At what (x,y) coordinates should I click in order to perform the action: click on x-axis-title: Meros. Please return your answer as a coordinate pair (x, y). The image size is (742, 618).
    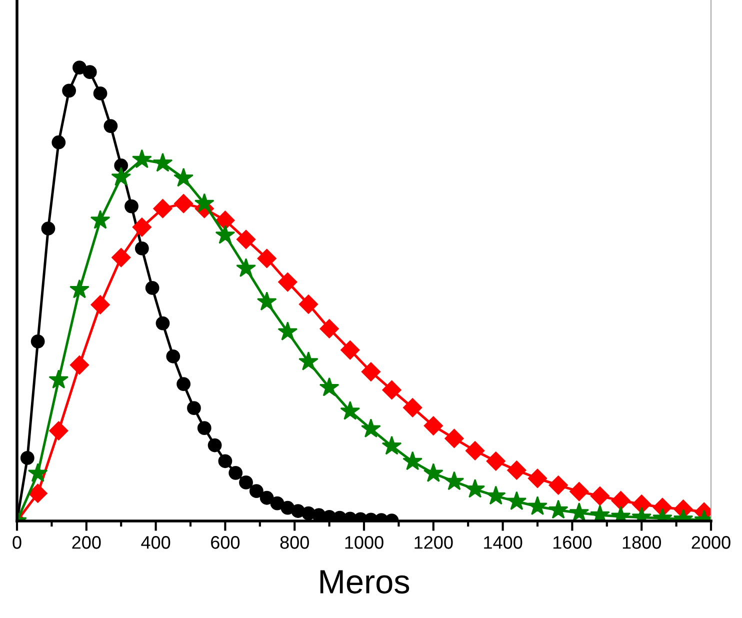
    Looking at the image, I should click on (365, 582).